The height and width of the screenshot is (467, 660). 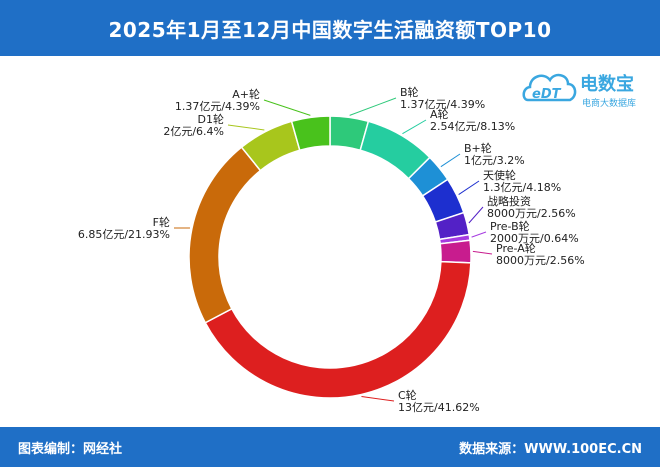 What do you see at coordinates (439, 114) in the screenshot?
I see `slice-label-name-1: A轮` at bounding box center [439, 114].